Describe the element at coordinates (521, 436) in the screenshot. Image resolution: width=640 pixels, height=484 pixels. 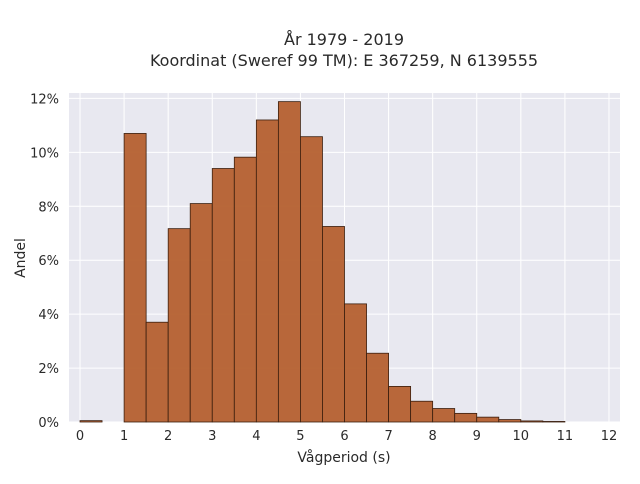
I see `x-tick-label: 10` at that location.